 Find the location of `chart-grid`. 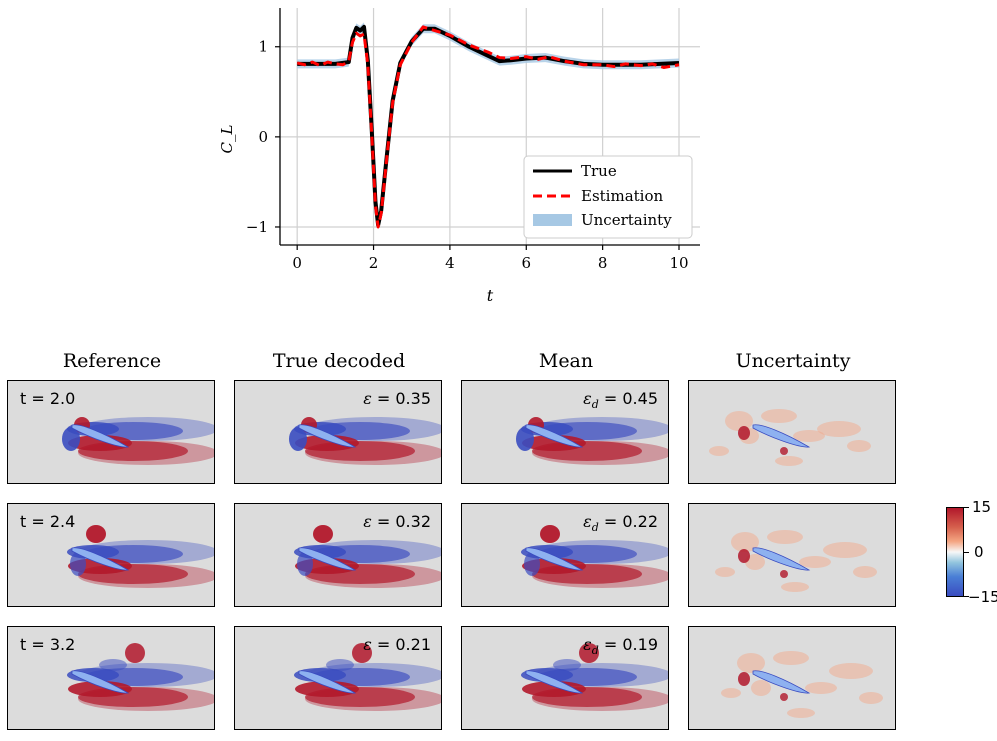

chart-grid is located at coordinates (490, 126).